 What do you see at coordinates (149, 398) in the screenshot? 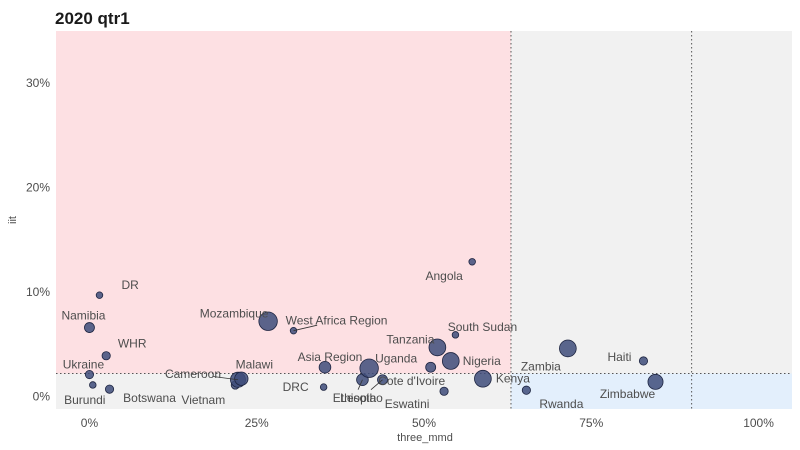
I see `point-label: Botswana` at bounding box center [149, 398].